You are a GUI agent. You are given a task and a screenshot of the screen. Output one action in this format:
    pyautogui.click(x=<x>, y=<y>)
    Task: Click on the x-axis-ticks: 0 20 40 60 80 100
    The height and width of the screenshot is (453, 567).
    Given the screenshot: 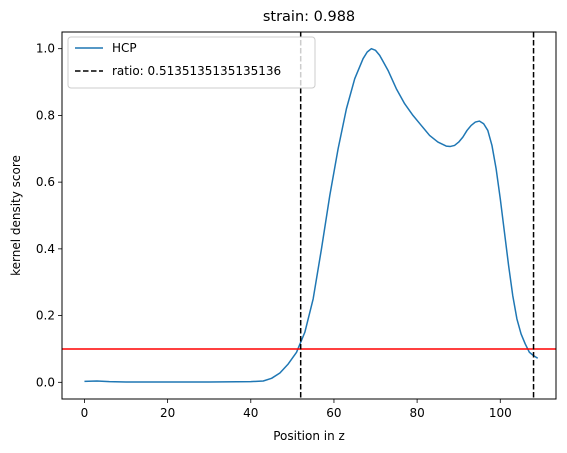 What is the action you would take?
    pyautogui.click(x=296, y=409)
    